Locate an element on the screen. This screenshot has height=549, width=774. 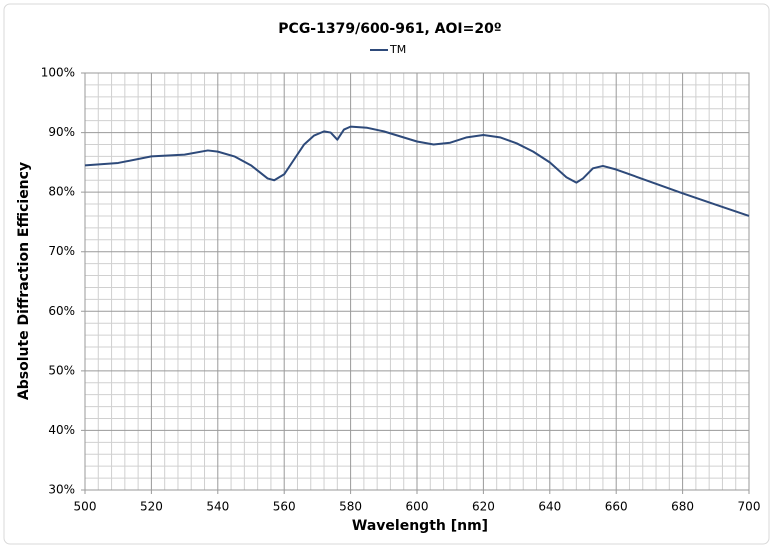
chart-title: PCG-1379/600-961, AOI=20º is located at coordinates (390, 29).